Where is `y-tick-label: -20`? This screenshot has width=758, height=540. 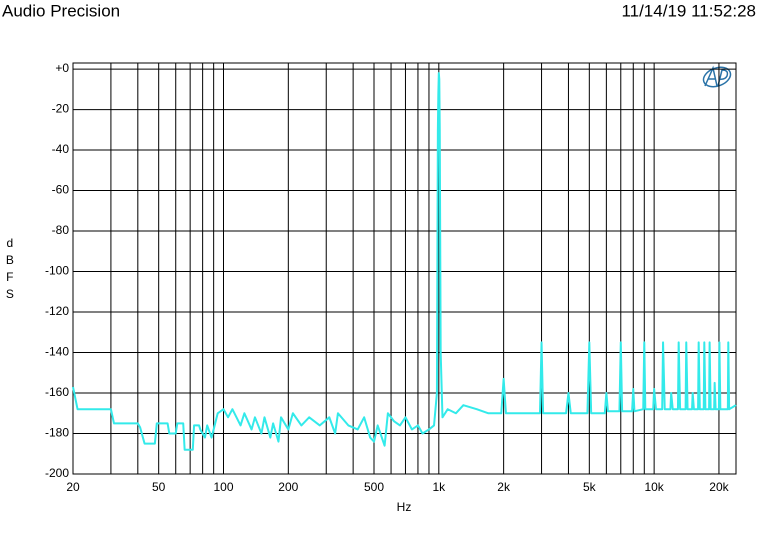 y-tick-label: -20 is located at coordinates (61, 109).